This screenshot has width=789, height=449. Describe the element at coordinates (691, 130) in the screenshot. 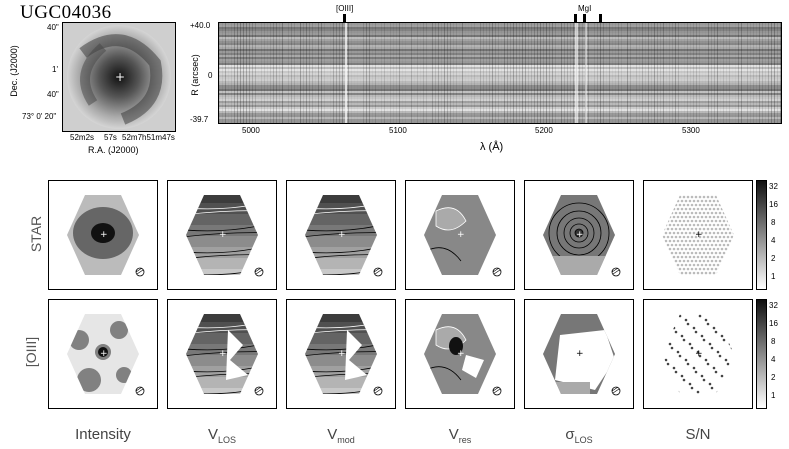

I see `spectrum-x-tick-5300: 5300` at that location.